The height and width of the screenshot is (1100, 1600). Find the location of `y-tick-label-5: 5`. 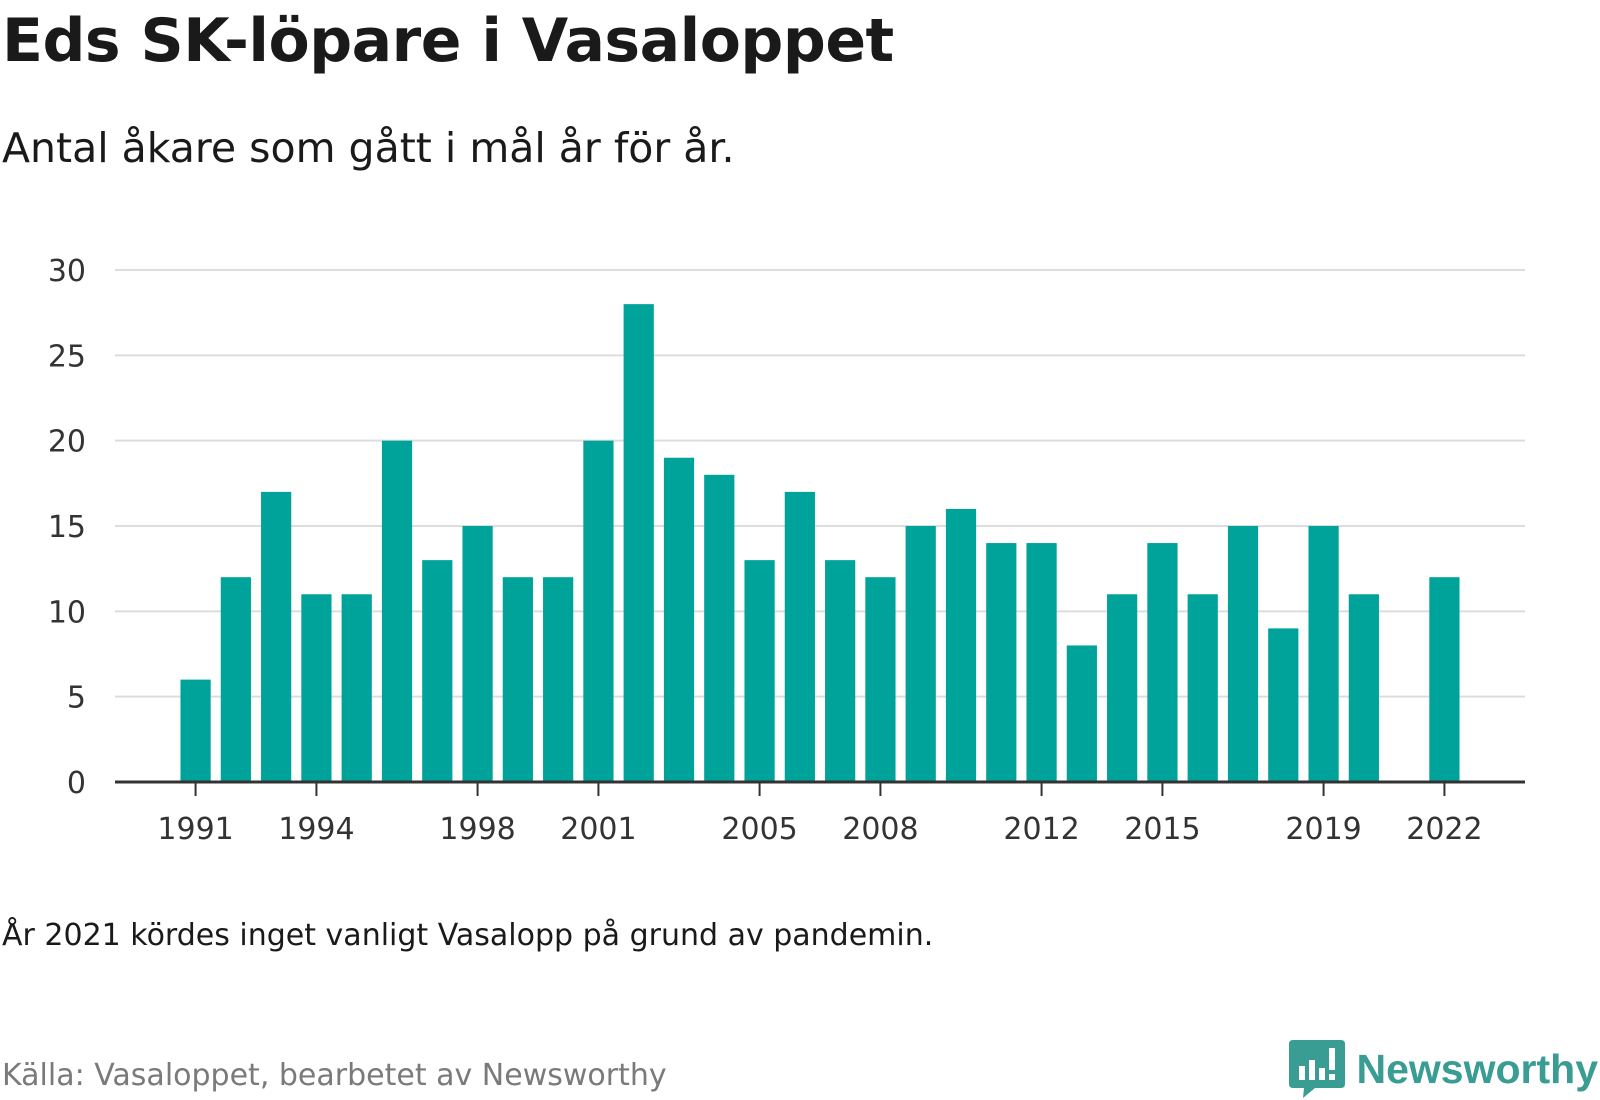

y-tick-label-5: 5 is located at coordinates (76, 698).